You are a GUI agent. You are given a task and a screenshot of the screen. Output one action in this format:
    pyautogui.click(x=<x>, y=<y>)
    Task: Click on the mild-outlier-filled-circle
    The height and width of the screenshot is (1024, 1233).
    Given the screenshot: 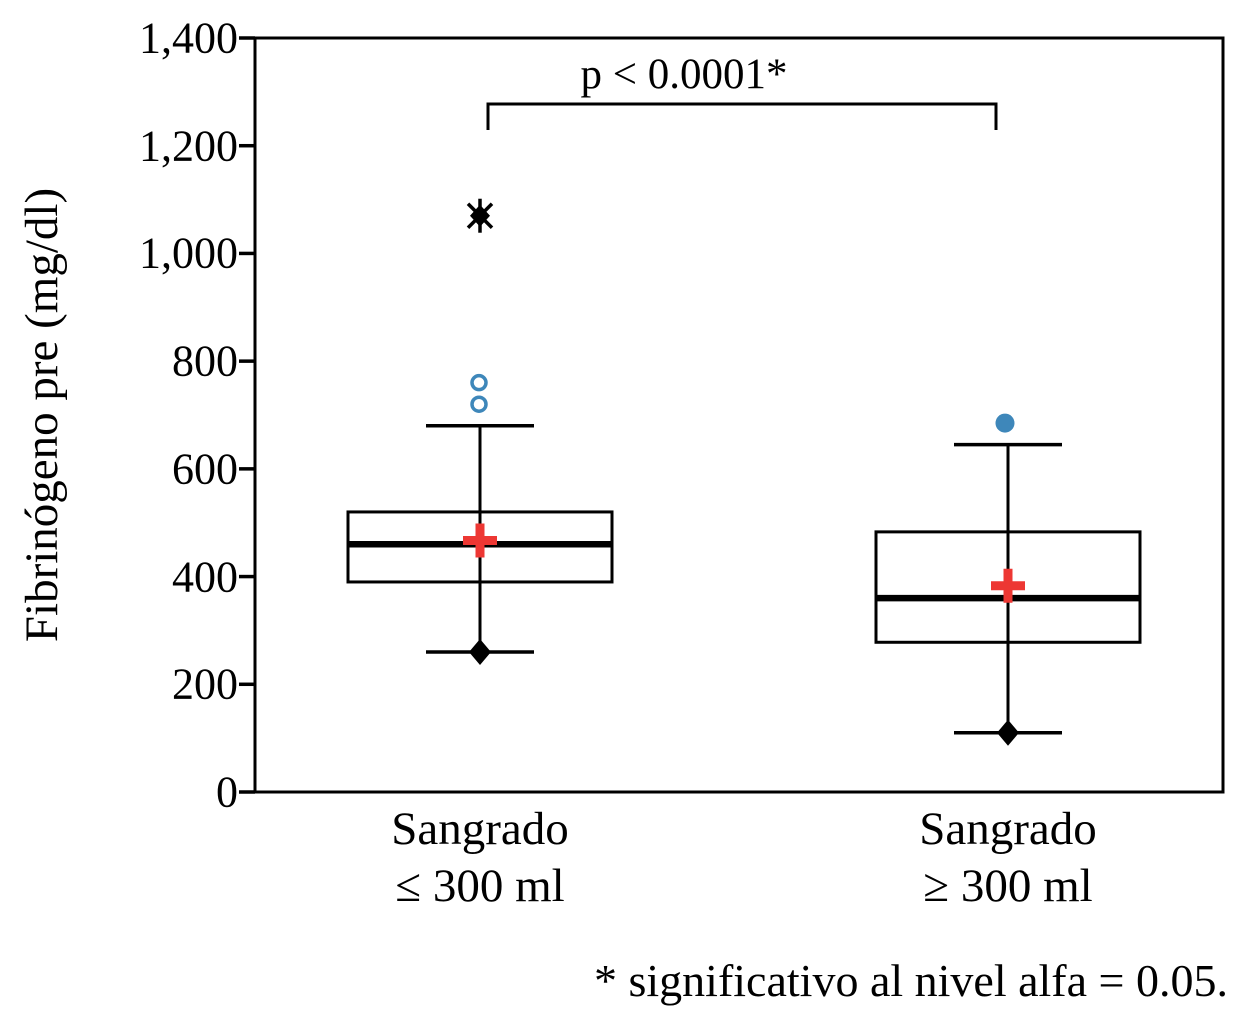 What is the action you would take?
    pyautogui.click(x=1005, y=423)
    